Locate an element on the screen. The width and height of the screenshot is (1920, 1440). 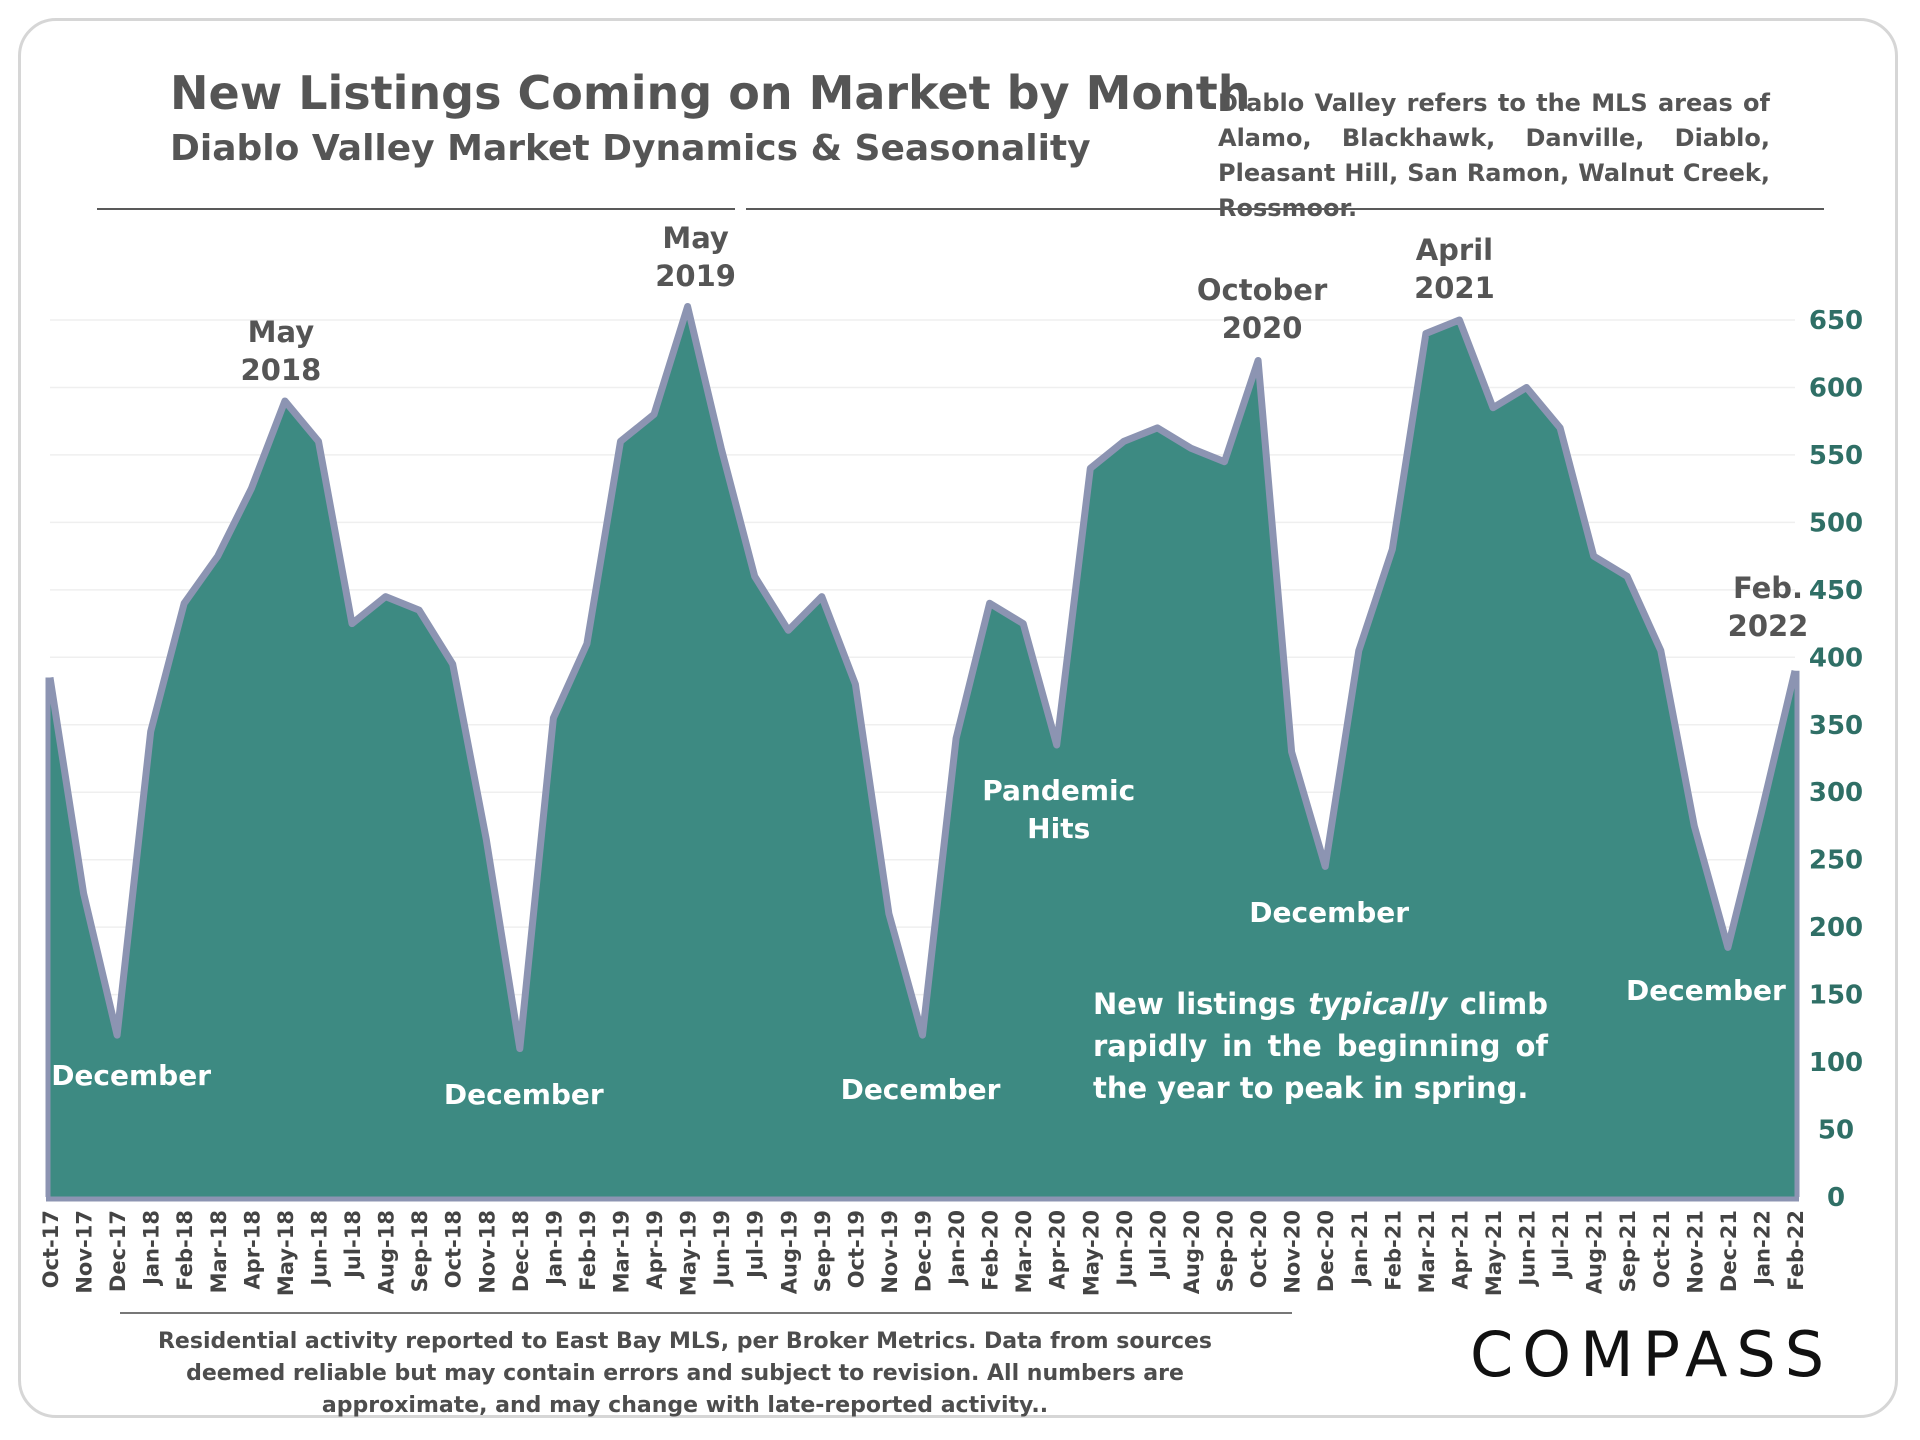
x-tick-label: Mar-19 is located at coordinates (621, 1251).